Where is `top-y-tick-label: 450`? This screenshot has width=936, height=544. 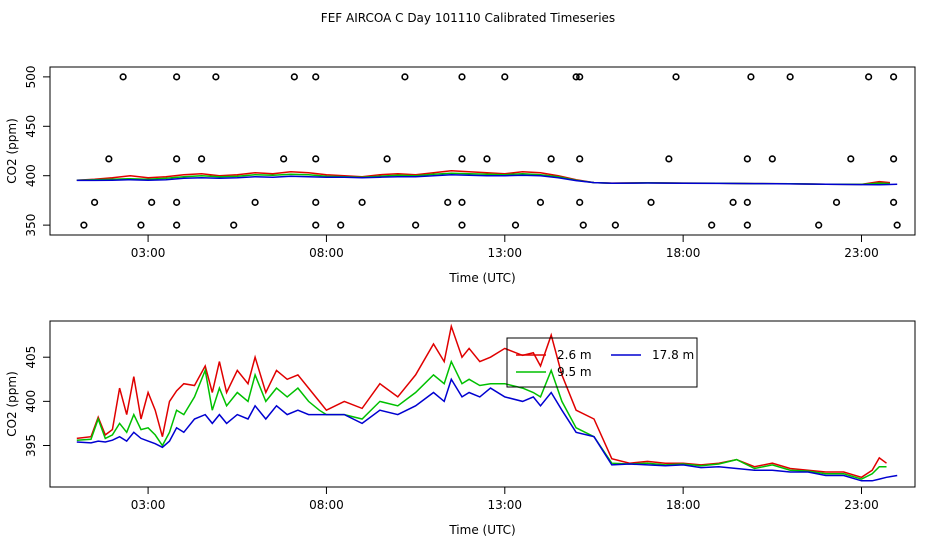 top-y-tick-label: 450 is located at coordinates (31, 126).